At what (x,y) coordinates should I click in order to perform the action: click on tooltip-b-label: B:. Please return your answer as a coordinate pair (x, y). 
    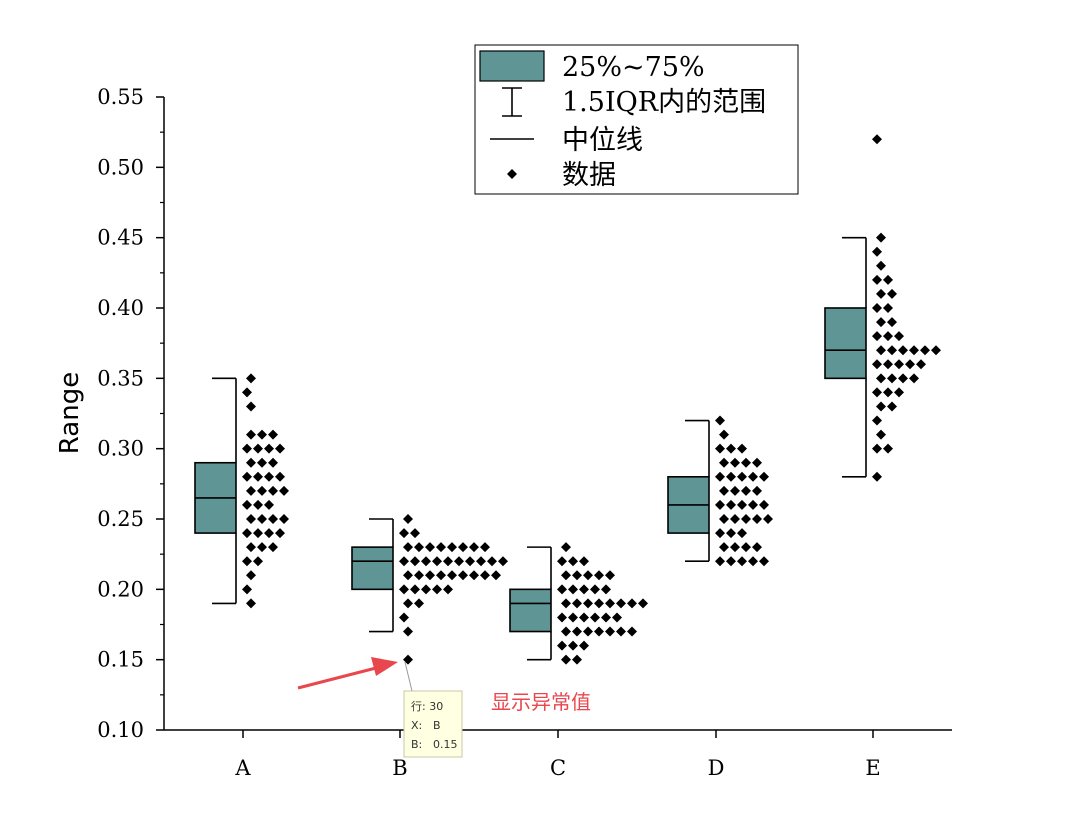
    Looking at the image, I should click on (416, 744).